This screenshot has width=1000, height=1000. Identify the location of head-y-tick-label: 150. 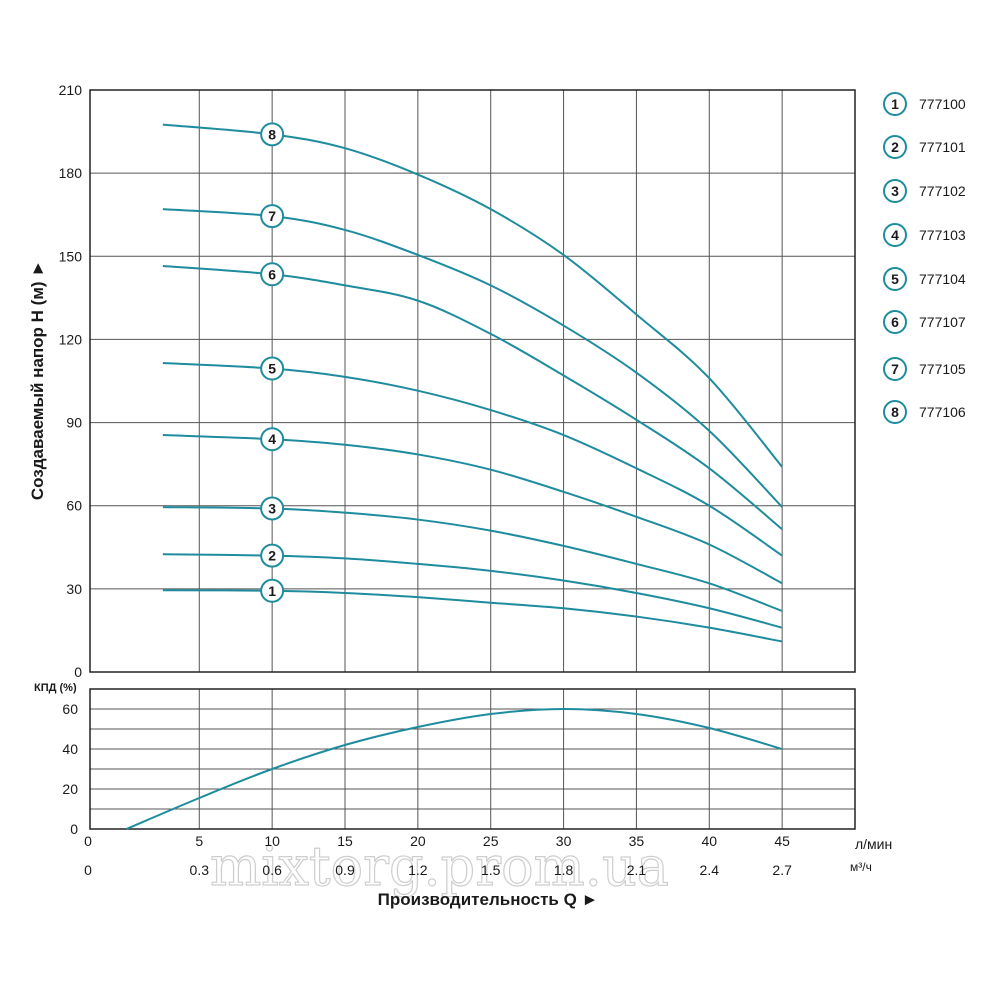
(71, 256).